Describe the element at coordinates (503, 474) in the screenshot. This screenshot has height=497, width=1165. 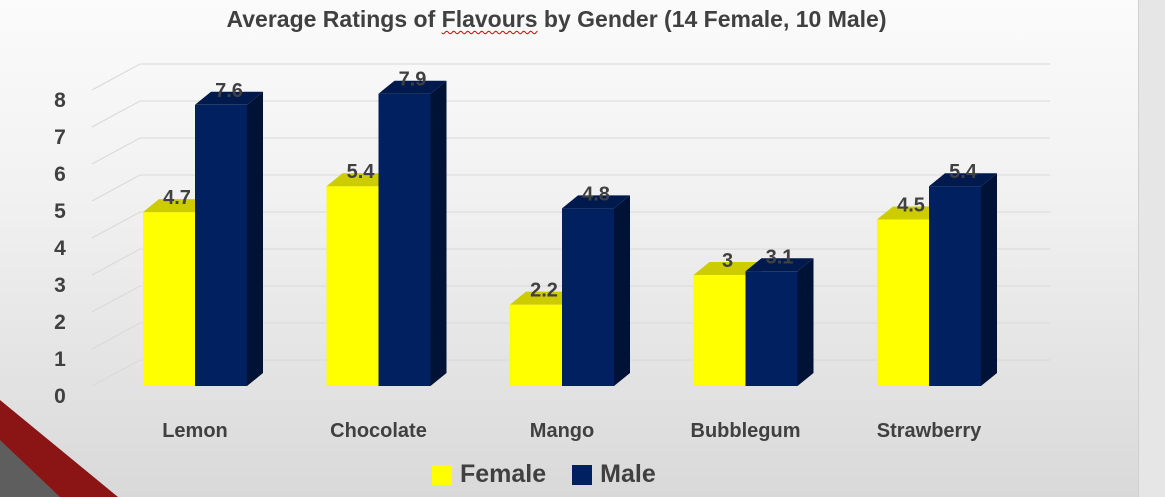
I see `legend-label-female: Female` at that location.